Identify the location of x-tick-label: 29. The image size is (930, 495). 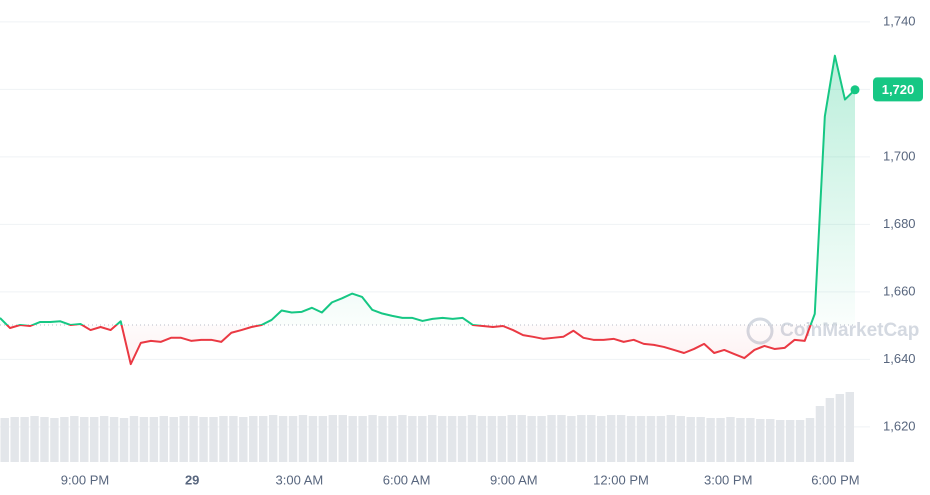
(192, 479).